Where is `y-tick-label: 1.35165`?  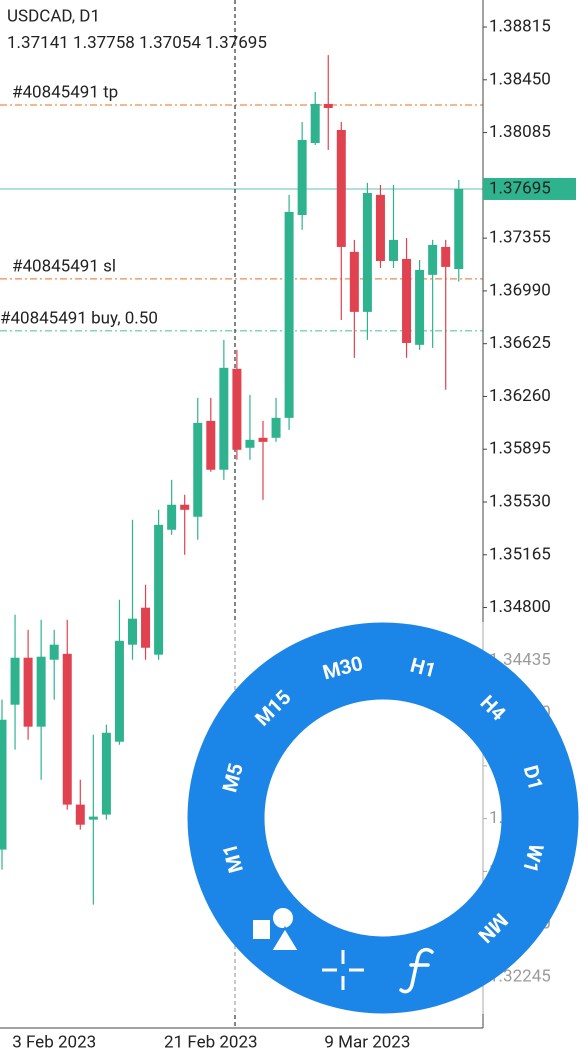 y-tick-label: 1.35165 is located at coordinates (520, 554).